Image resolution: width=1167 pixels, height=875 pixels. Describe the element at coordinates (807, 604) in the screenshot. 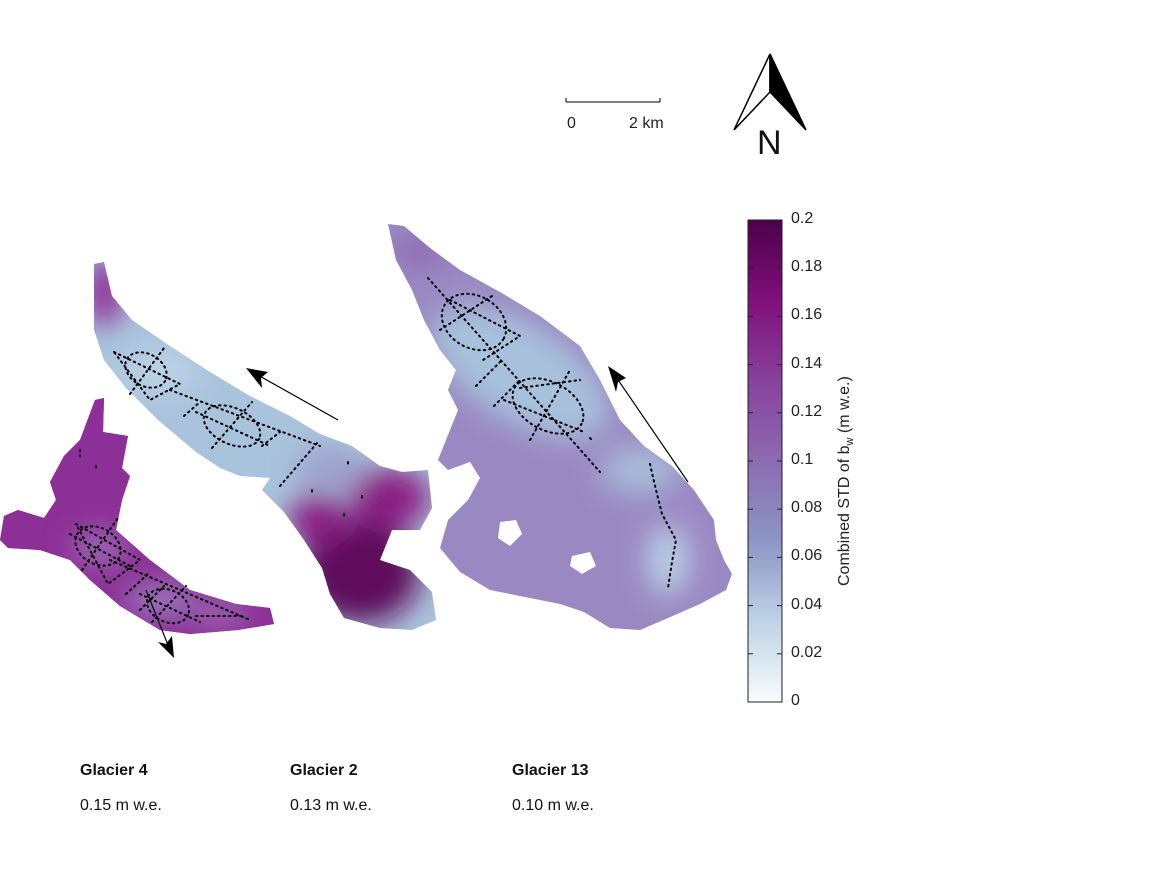

I see `colorbar-tick-label: 0.04` at that location.